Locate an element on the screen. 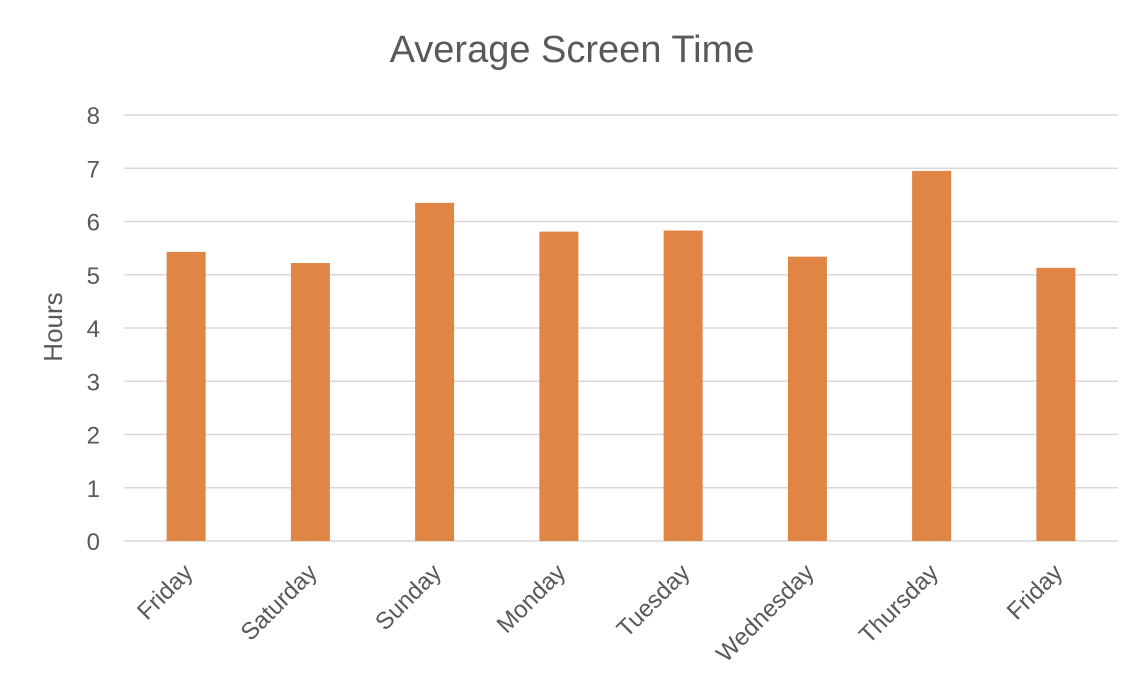 The width and height of the screenshot is (1144, 696). y-axis-ticks: 0 1 2 3 4 5 6 7 8 is located at coordinates (93, 329).